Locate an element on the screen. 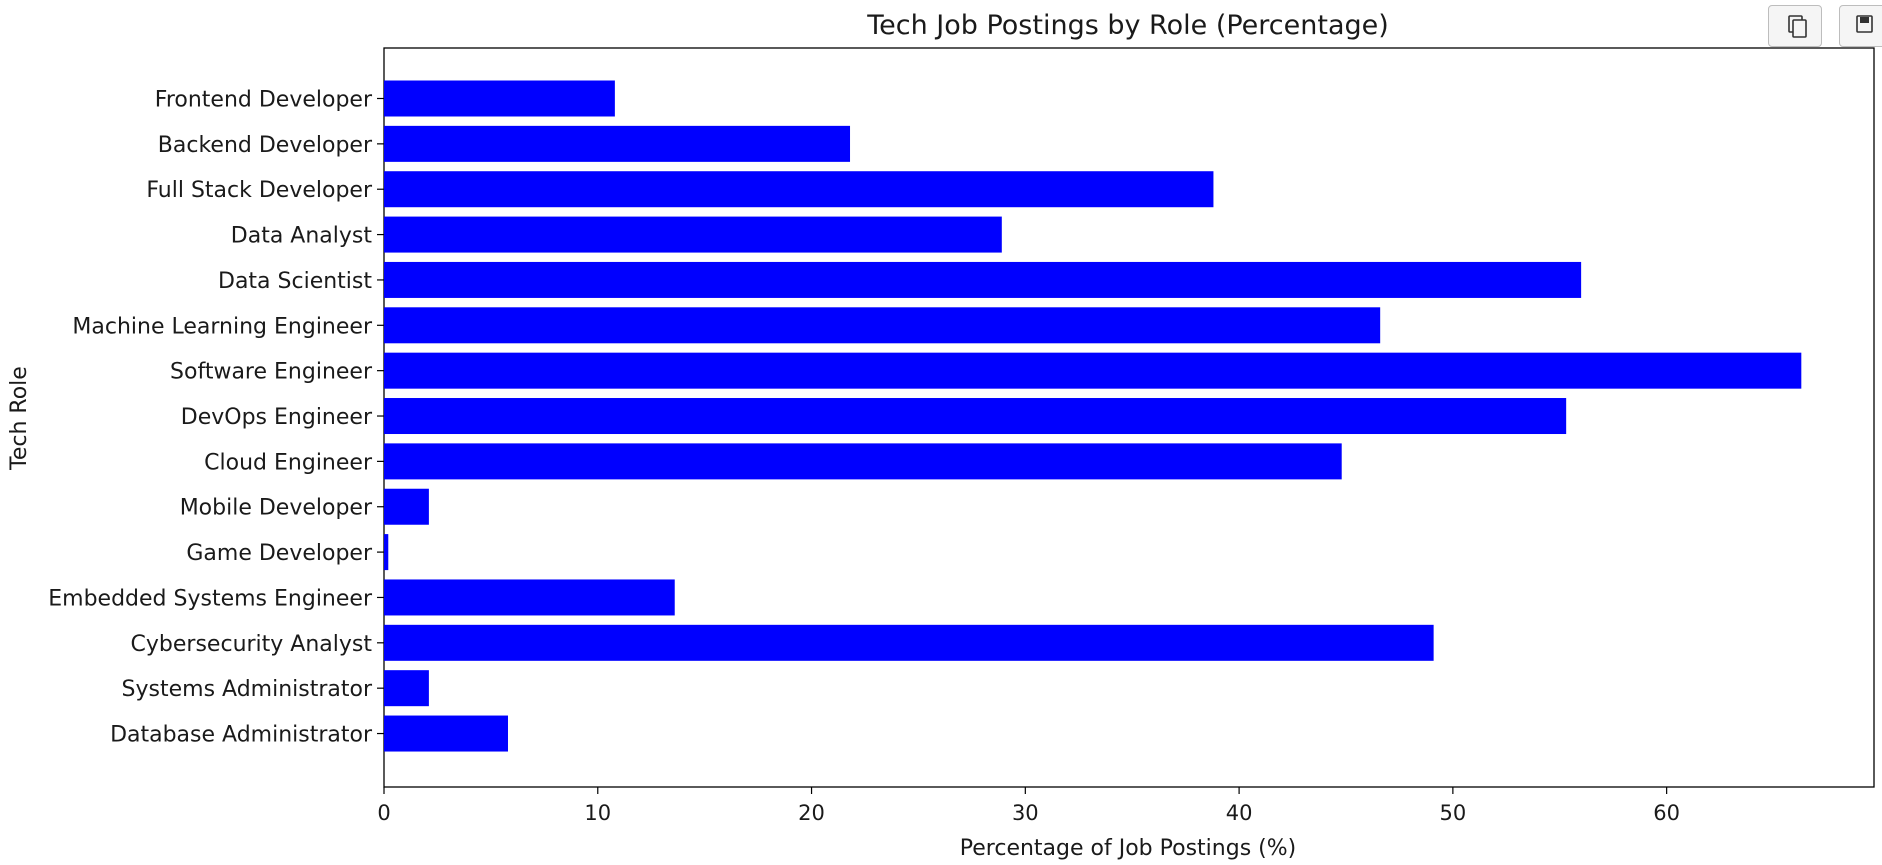  bar-systems-administrator is located at coordinates (406, 688).